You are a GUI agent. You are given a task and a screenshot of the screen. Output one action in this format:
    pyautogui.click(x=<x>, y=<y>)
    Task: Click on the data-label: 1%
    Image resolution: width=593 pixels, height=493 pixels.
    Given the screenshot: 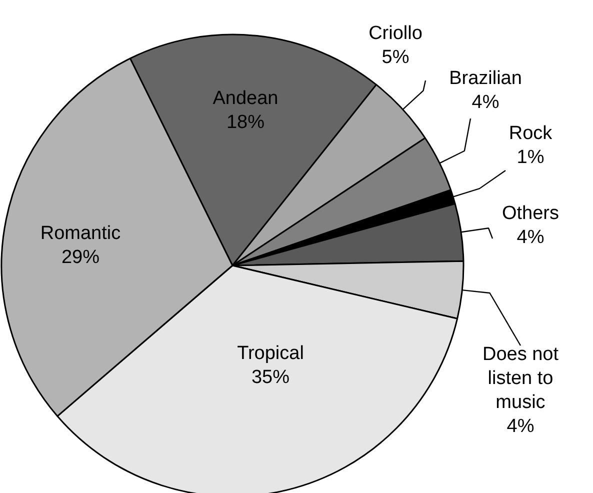 What is the action you would take?
    pyautogui.click(x=530, y=157)
    